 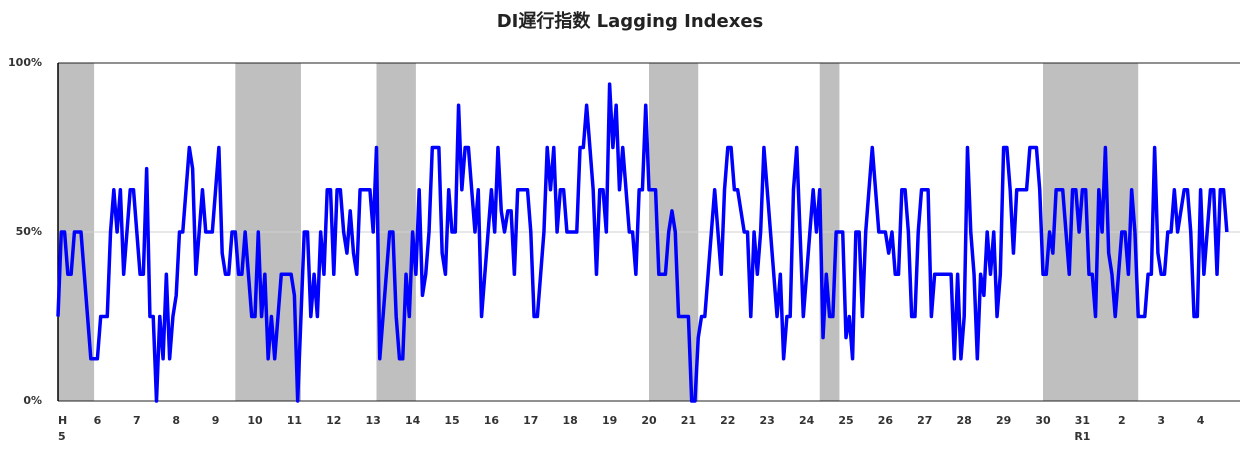 I want to click on x-tick-label: 7, so click(x=137, y=420).